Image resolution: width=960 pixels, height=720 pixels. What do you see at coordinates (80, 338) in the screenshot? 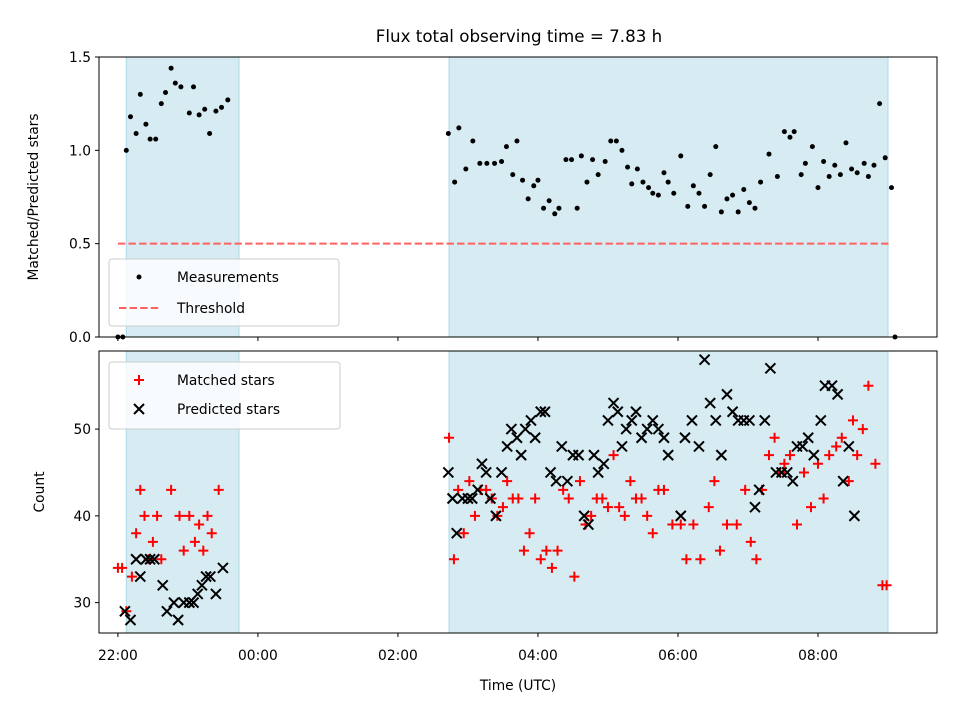
I see `top-y-tick-label: 0.0` at bounding box center [80, 338].